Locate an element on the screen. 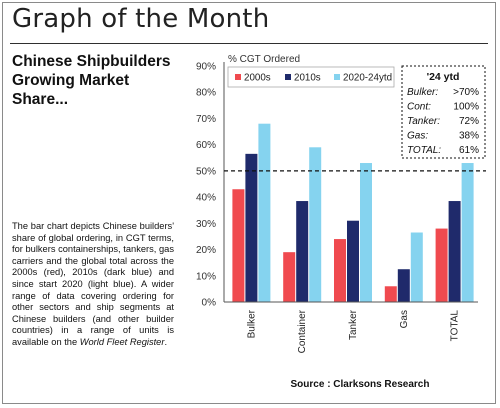  ytd-row-value: 100% is located at coordinates (466, 107).